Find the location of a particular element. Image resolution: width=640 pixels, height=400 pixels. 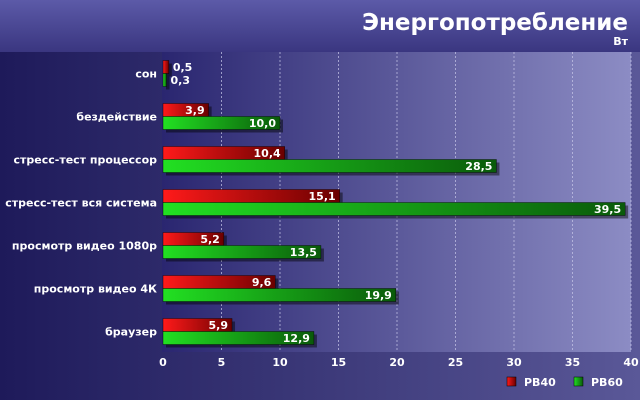

bar-pb60-value-label: 39,5 is located at coordinates (607, 209).